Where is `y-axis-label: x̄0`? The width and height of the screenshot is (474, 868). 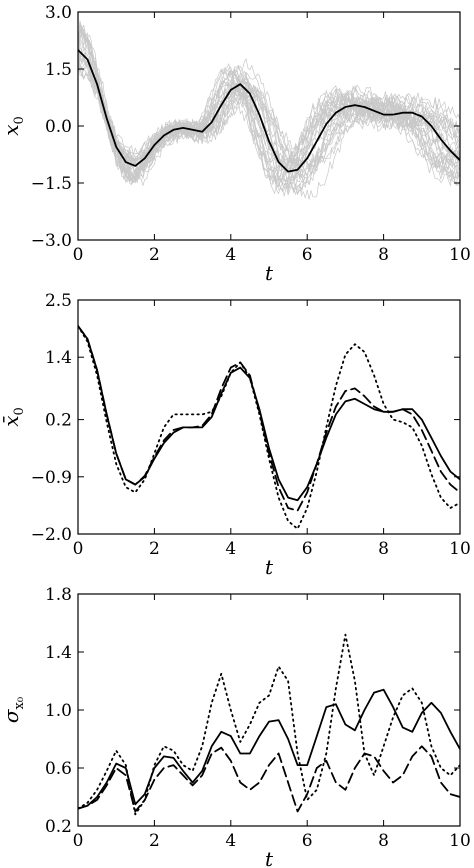 y-axis-label: x̄0 is located at coordinates (13, 417).